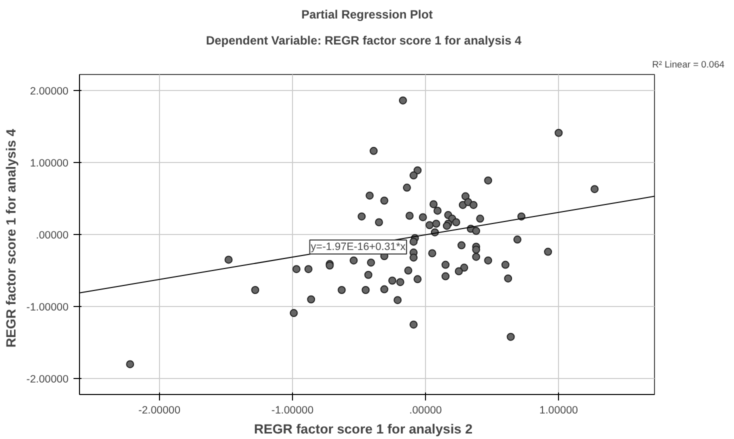 The width and height of the screenshot is (734, 439). What do you see at coordinates (292, 410) in the screenshot?
I see `x-tick-label: -1.00000` at bounding box center [292, 410].